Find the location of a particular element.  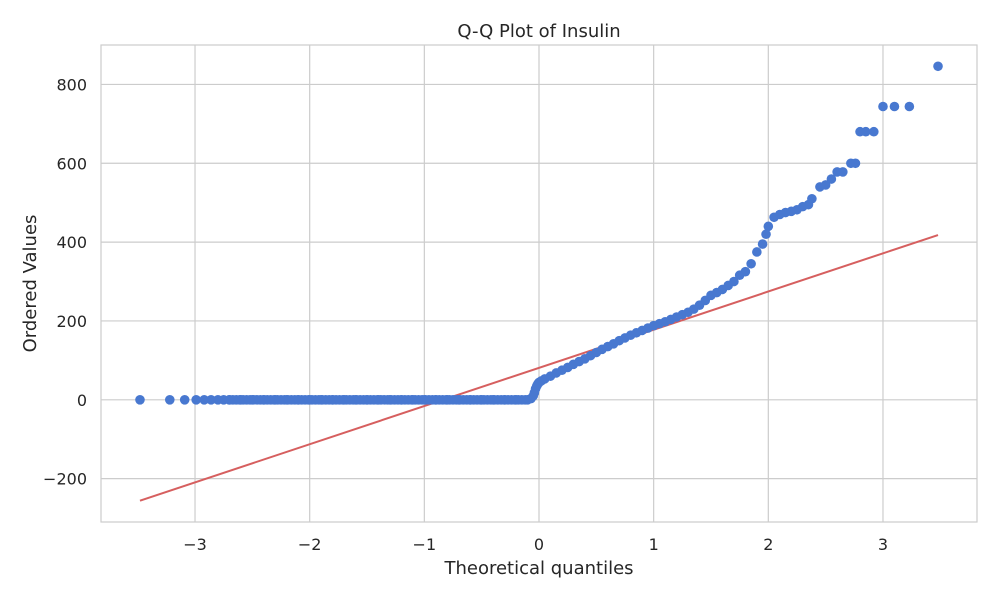

x-tick-label: −3 is located at coordinates (195, 544).